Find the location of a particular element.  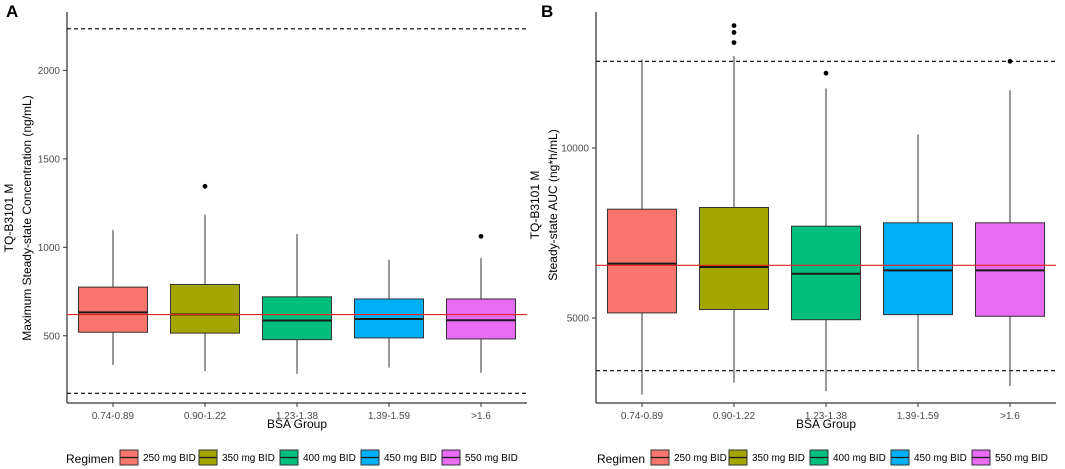

panel-a-ytick-label: 1500 is located at coordinates (49, 159).